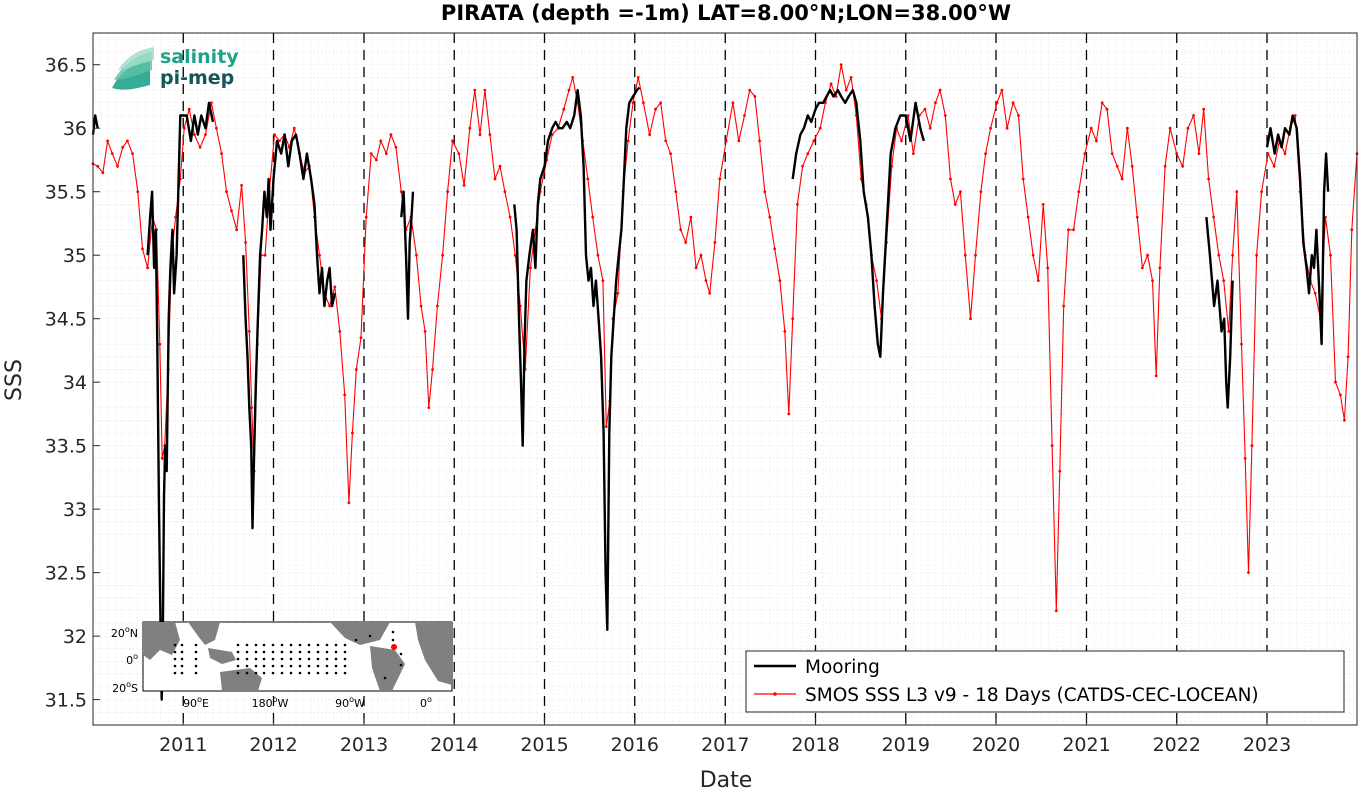 The image size is (1359, 790). I want to click on x-tick-label: 2022, so click(1177, 745).